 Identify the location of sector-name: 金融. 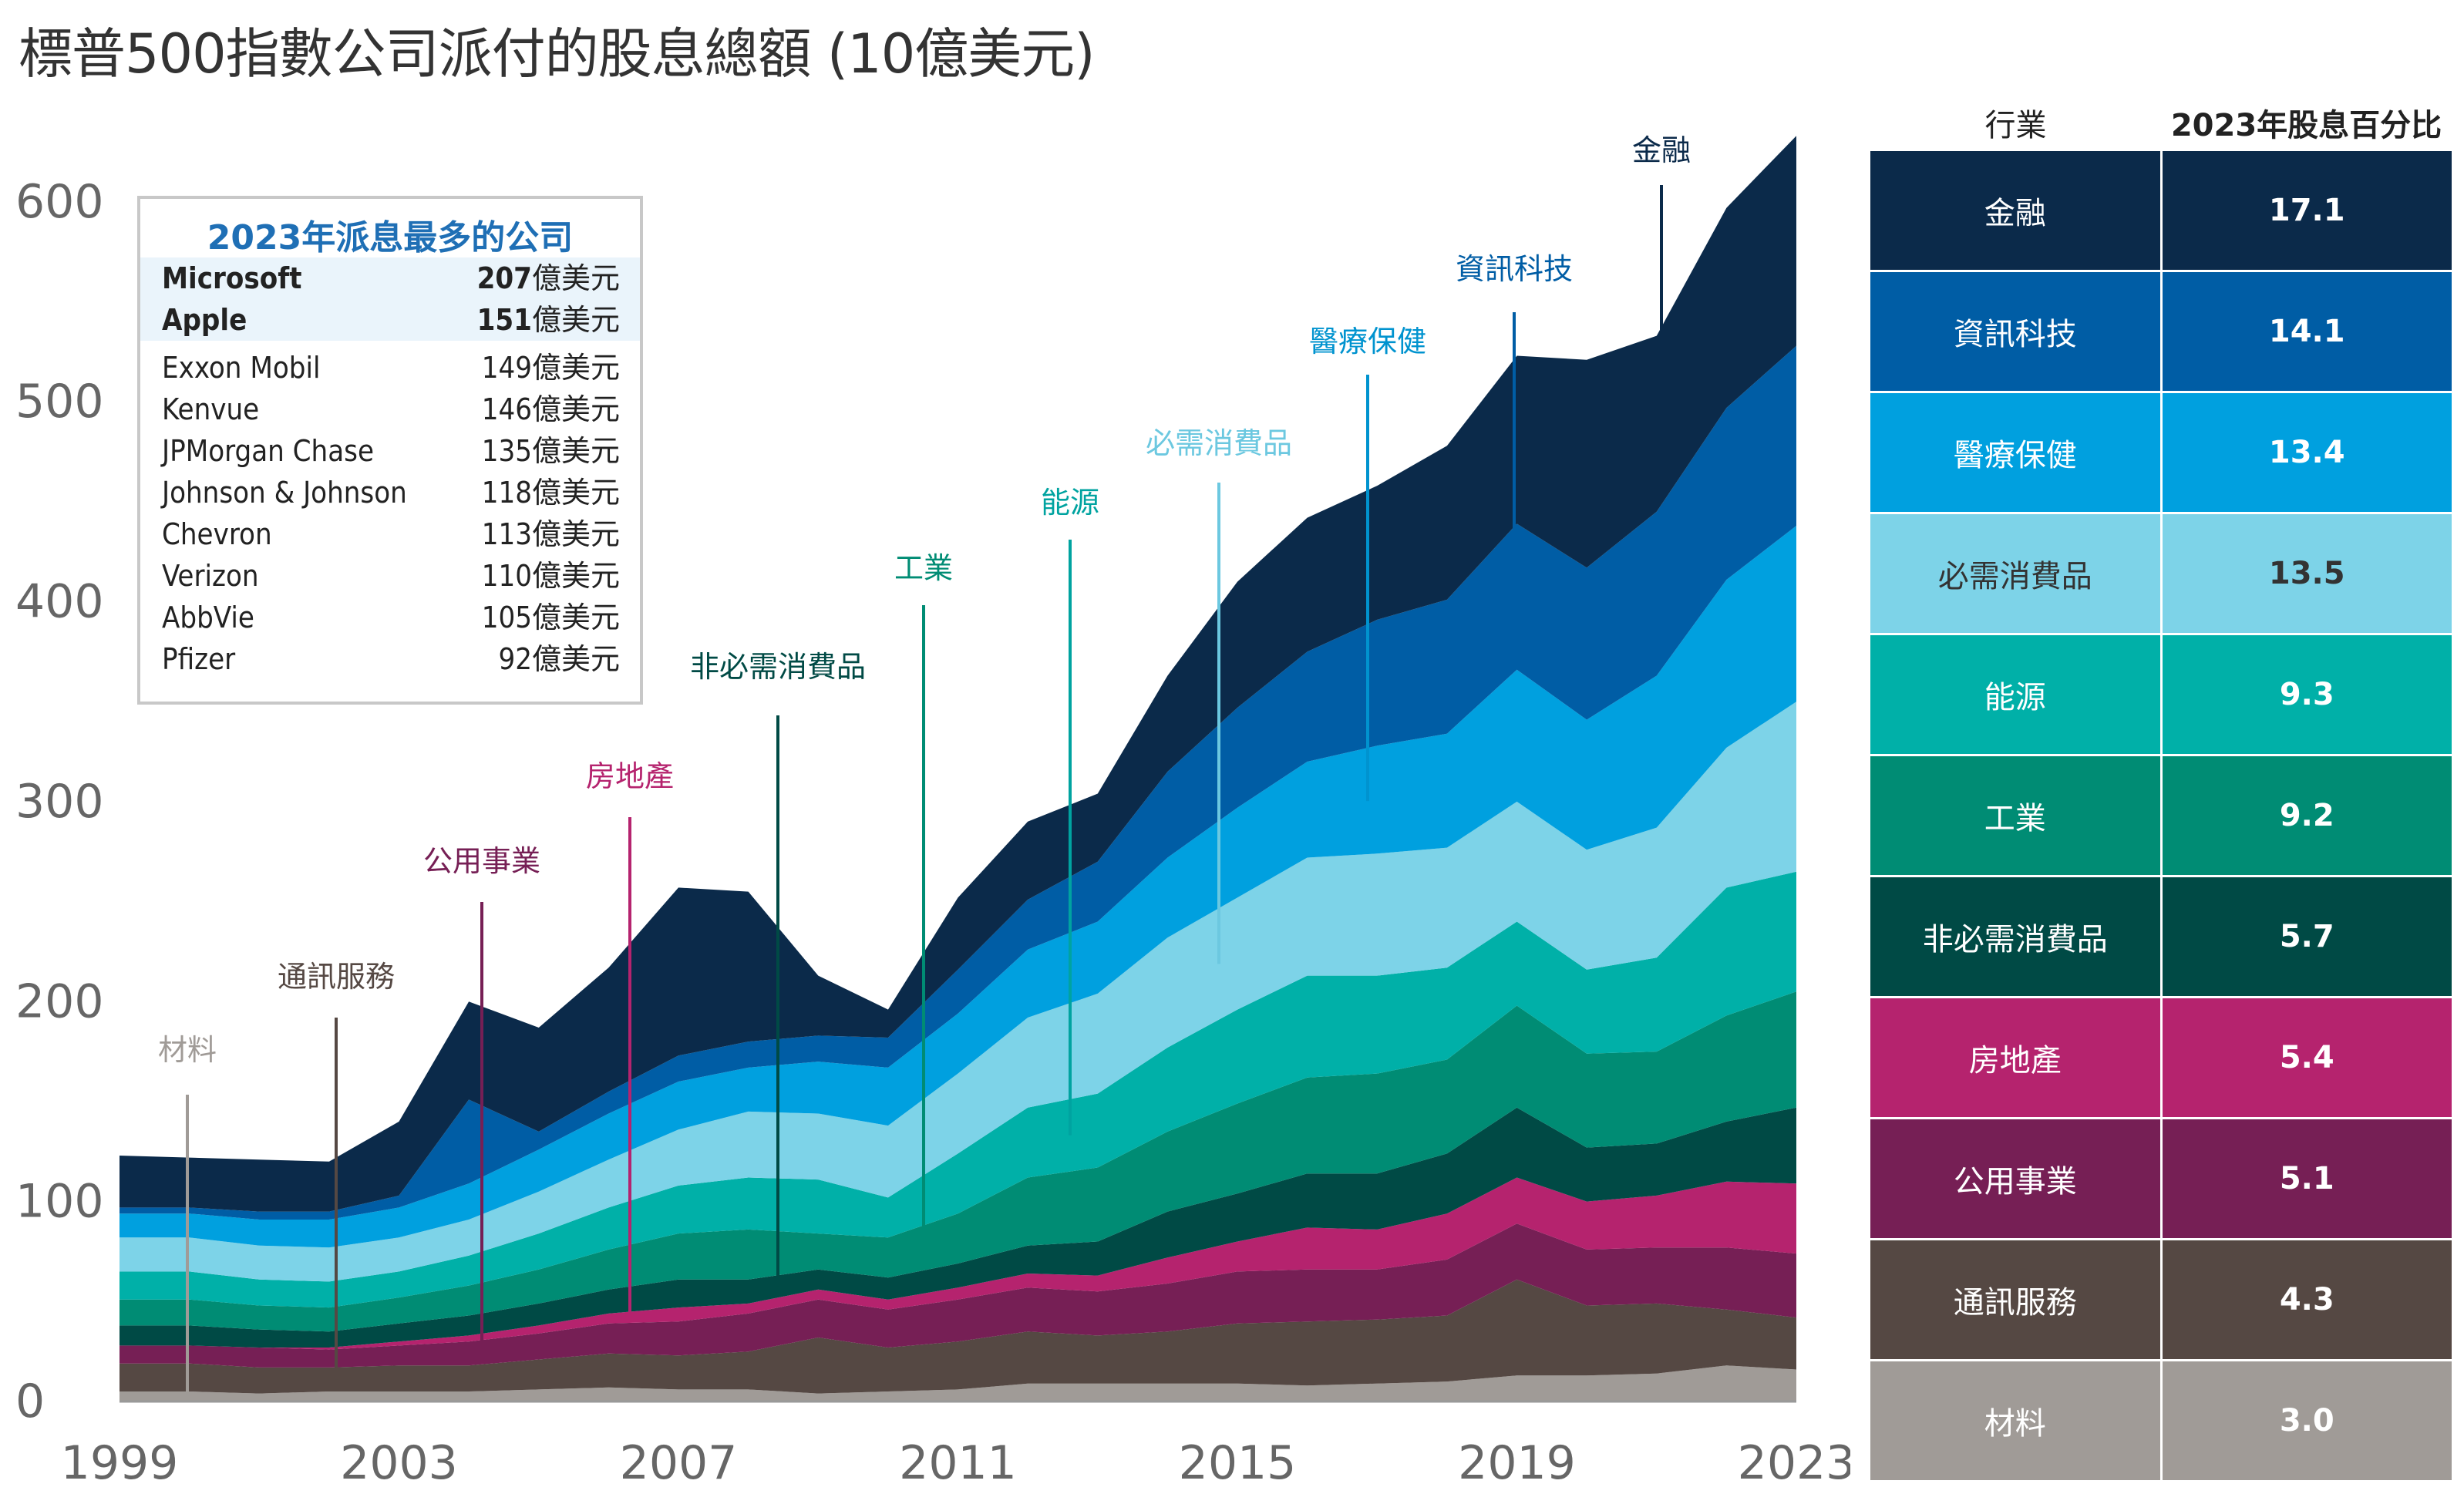
(2015, 210).